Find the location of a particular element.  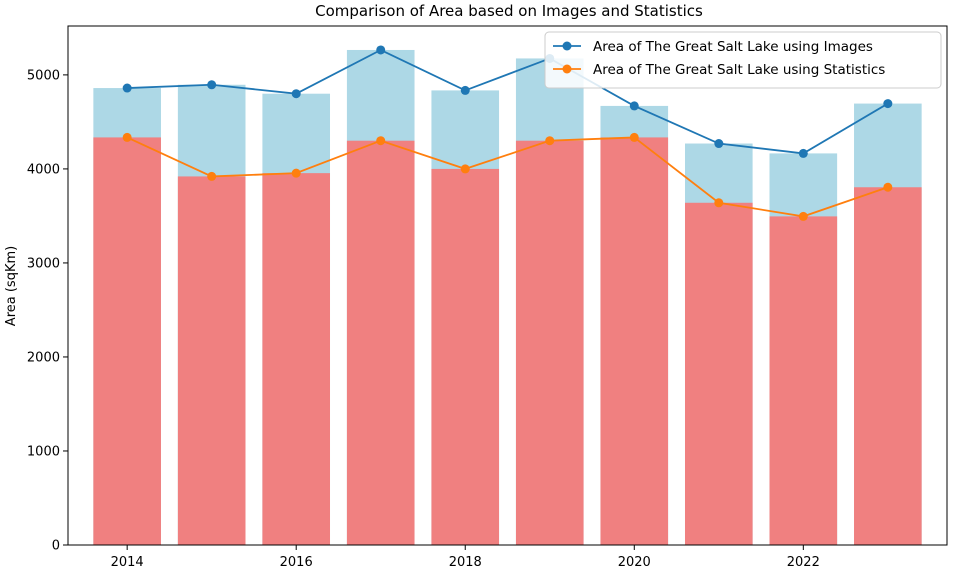

y-tick-label-5000: 5000 is located at coordinates (43, 75).